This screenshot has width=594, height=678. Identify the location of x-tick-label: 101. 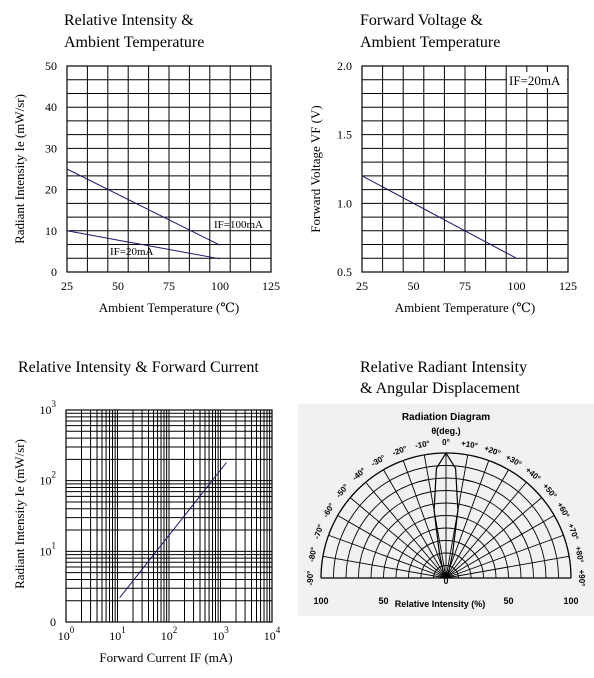
(117, 634).